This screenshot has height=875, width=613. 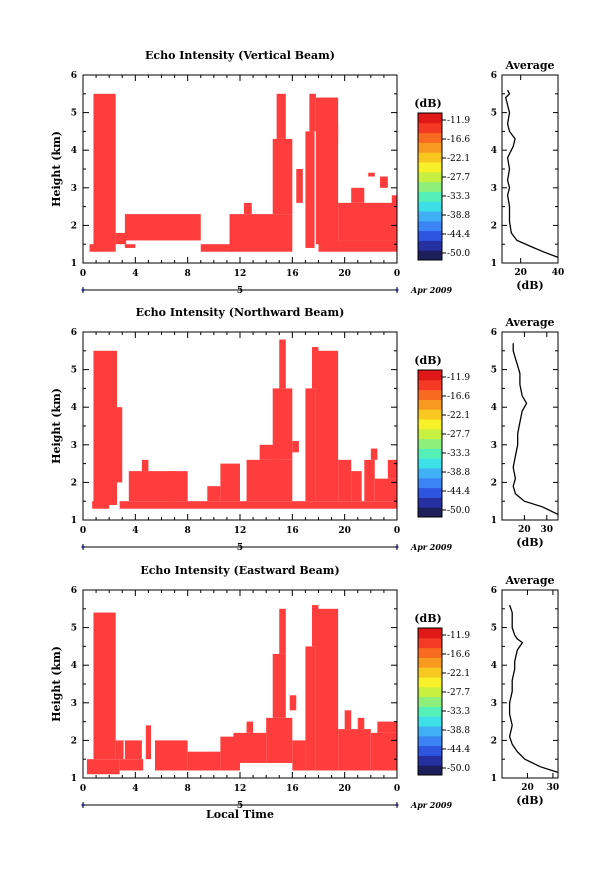 I want to click on colorbar-tick-label: -44.4, so click(x=458, y=492).